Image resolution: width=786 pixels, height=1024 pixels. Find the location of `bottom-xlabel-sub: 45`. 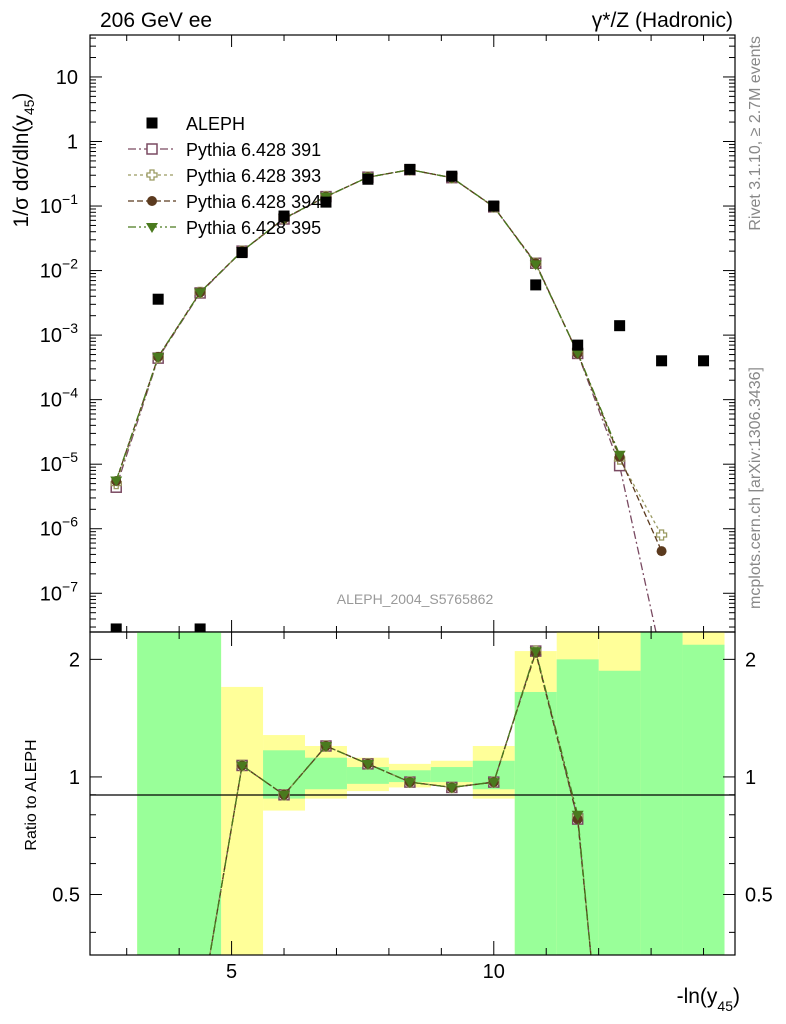

bottom-xlabel-sub: 45 is located at coordinates (725, 1006).